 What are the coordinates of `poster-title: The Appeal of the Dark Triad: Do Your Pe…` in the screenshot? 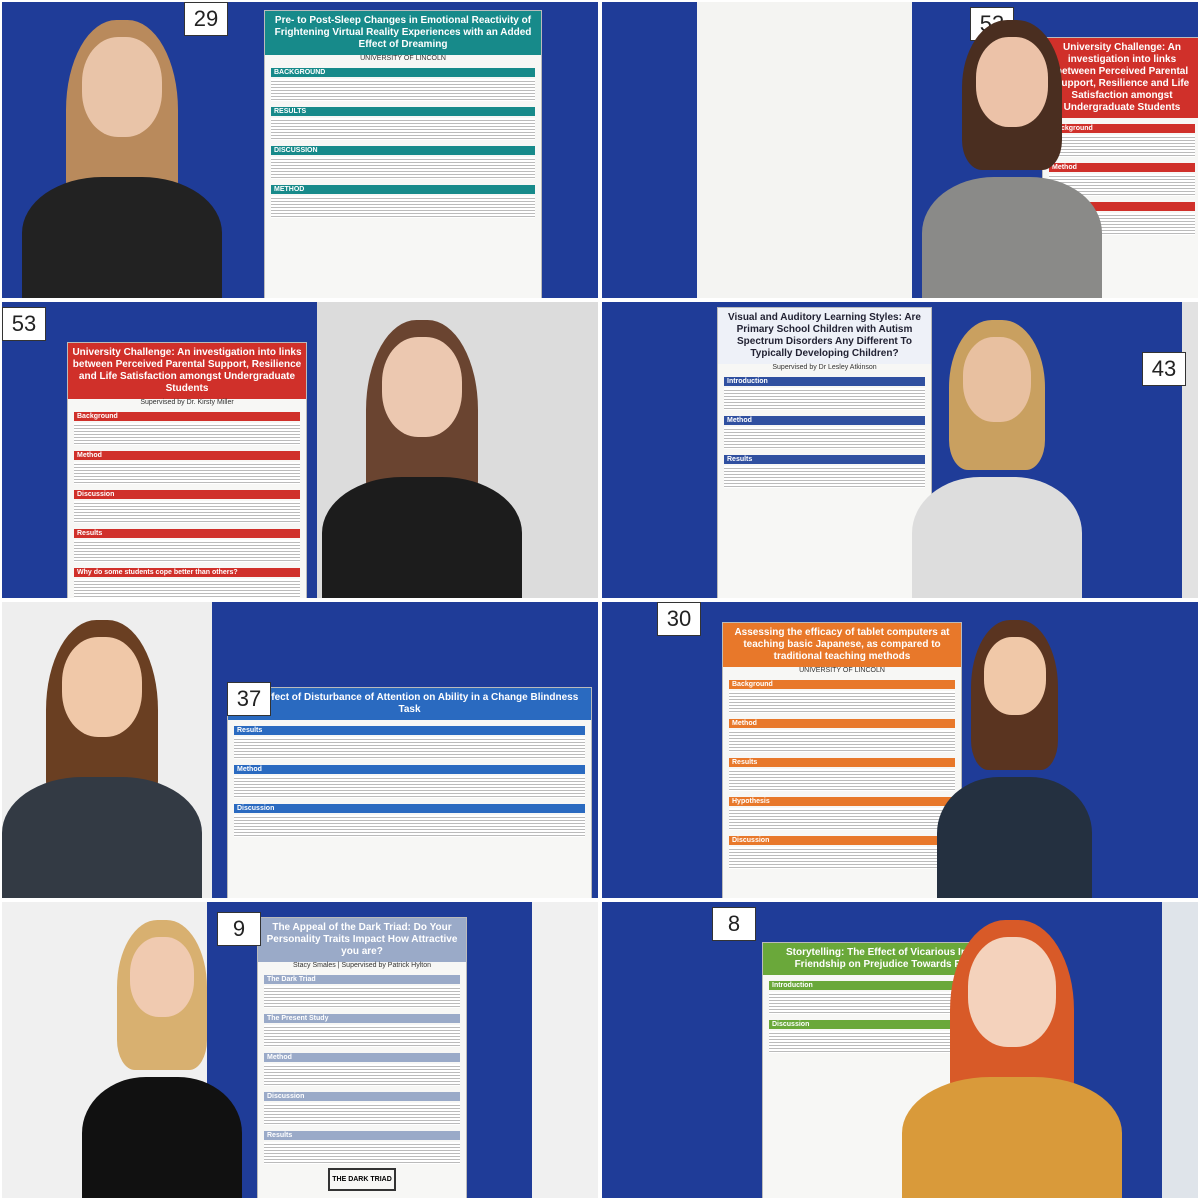 It's located at (362, 940).